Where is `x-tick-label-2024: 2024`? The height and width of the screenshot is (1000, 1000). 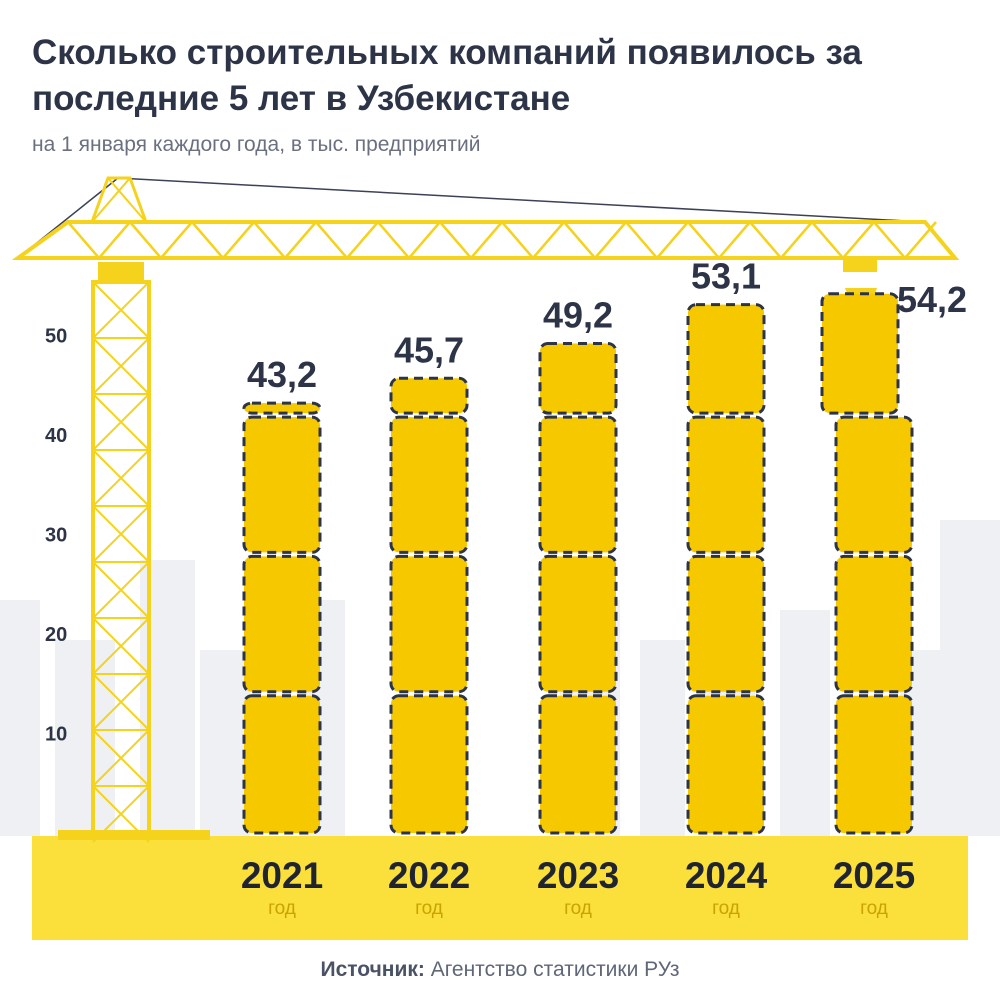 x-tick-label-2024: 2024 is located at coordinates (726, 875).